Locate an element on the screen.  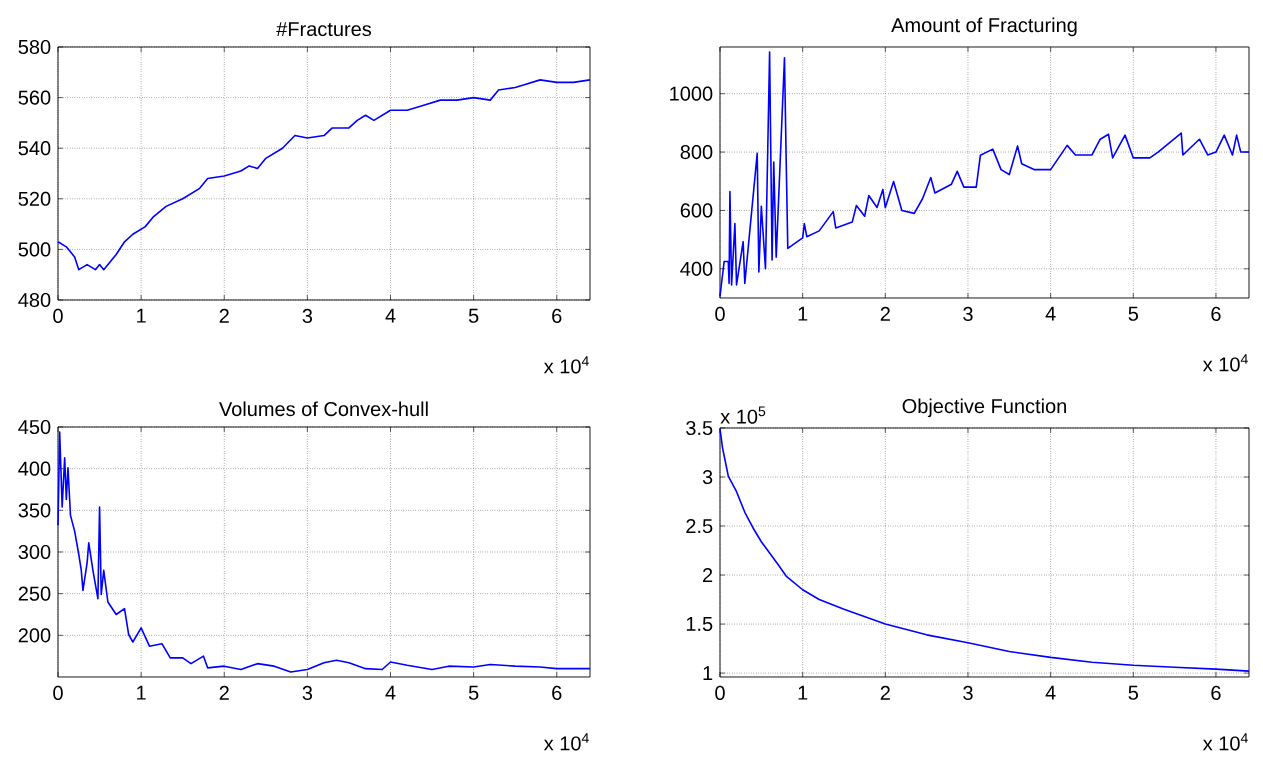
y-tick-label: 500 is located at coordinates (34, 249).